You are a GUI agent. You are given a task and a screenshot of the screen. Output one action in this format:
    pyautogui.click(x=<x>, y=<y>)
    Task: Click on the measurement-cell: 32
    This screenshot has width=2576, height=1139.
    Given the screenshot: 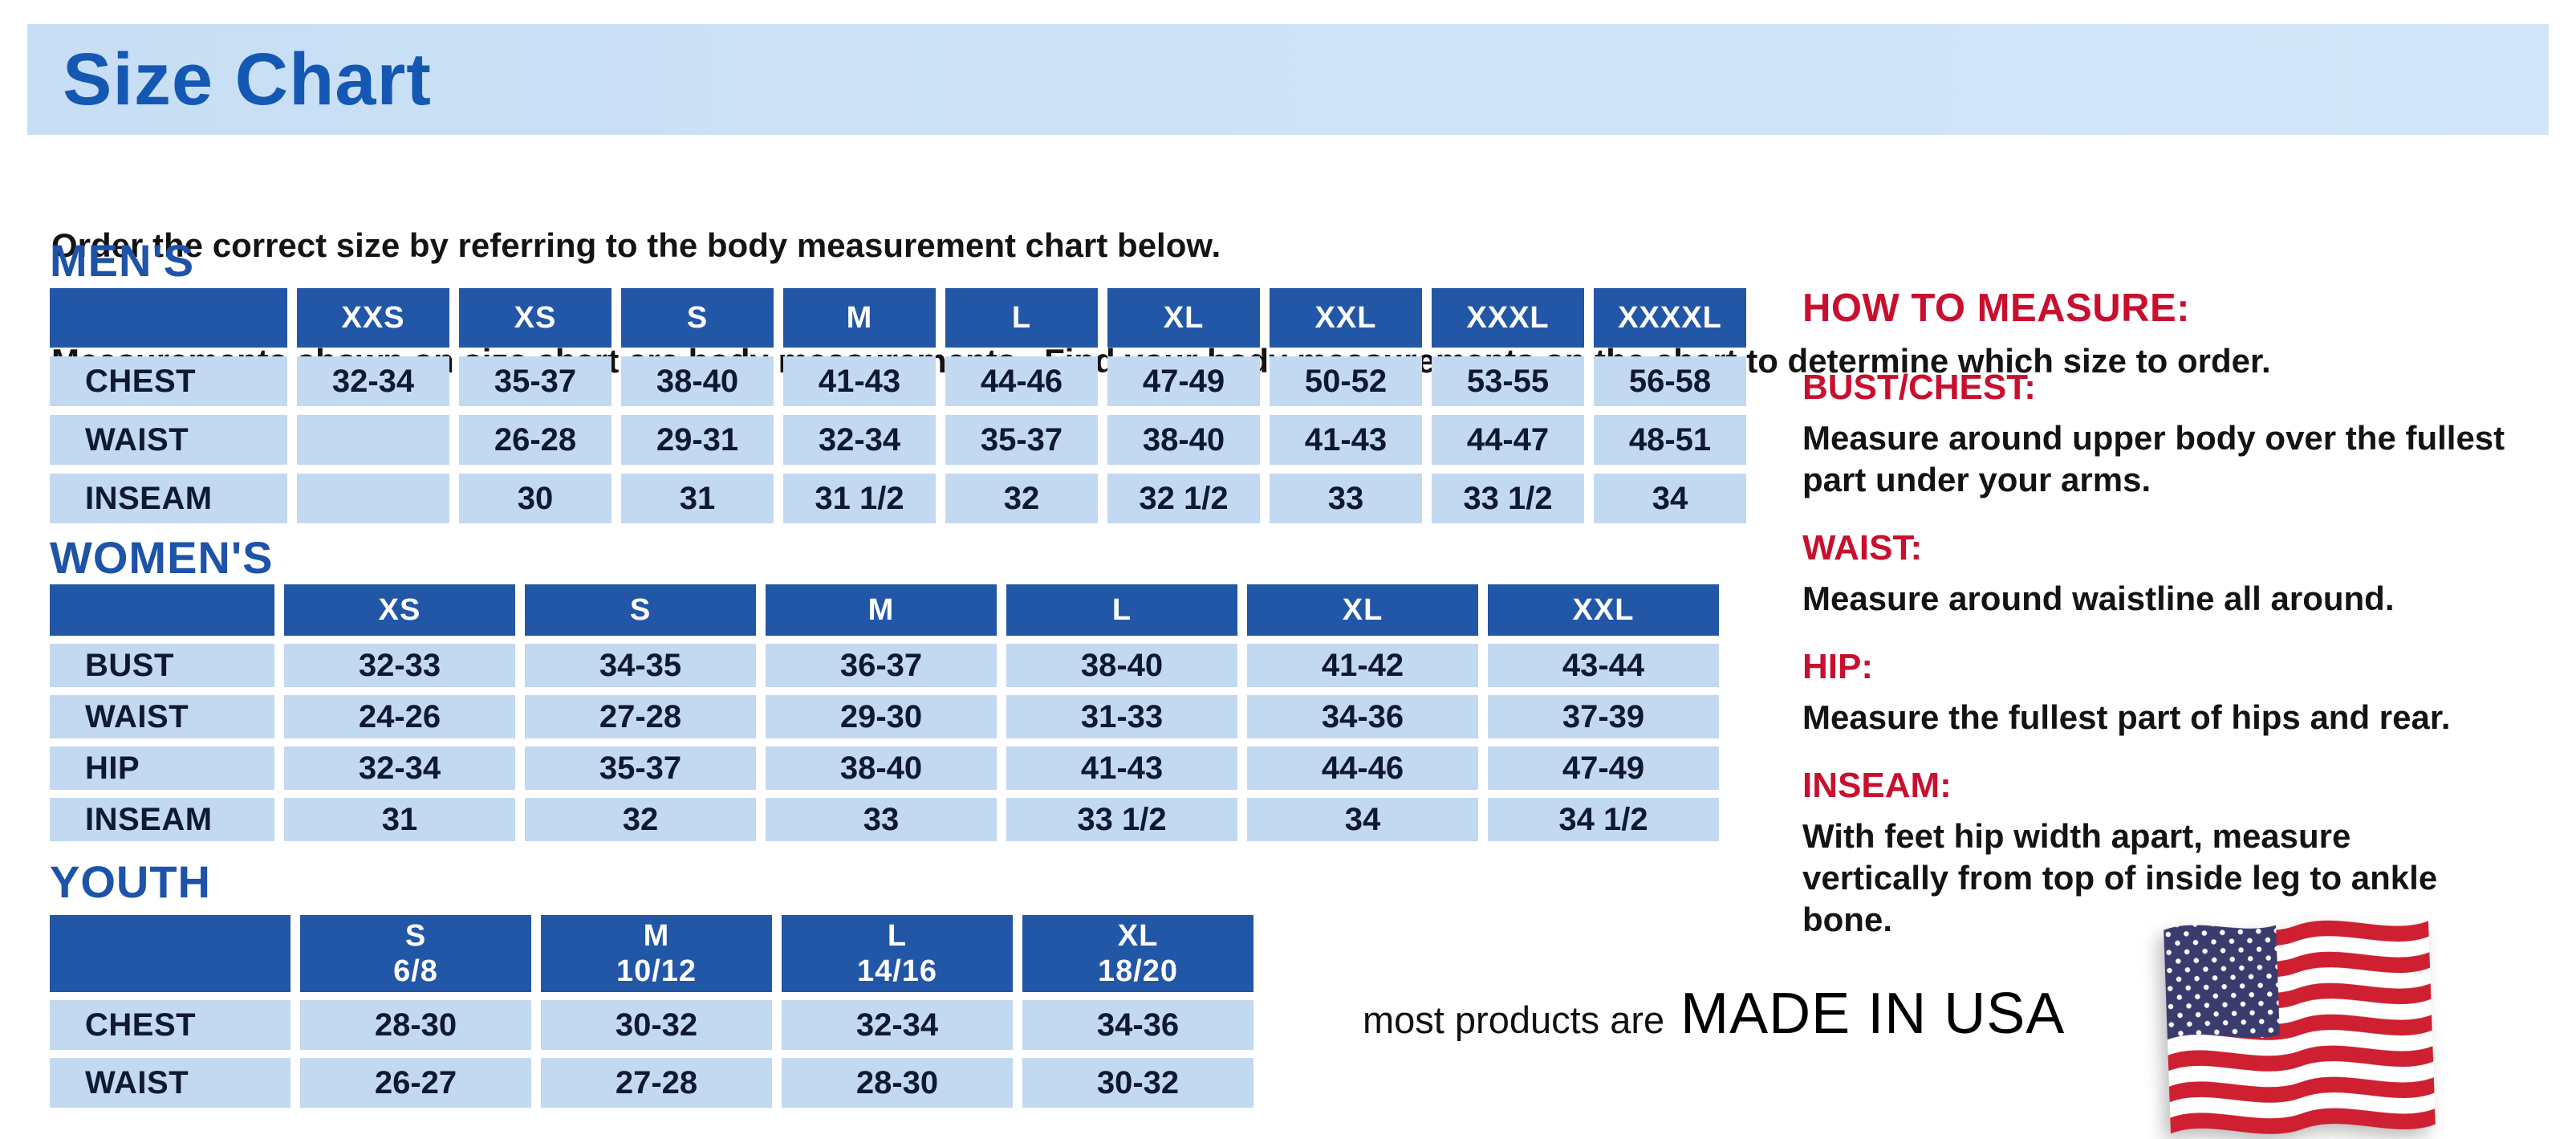 What is the action you would take?
    pyautogui.click(x=1022, y=499)
    